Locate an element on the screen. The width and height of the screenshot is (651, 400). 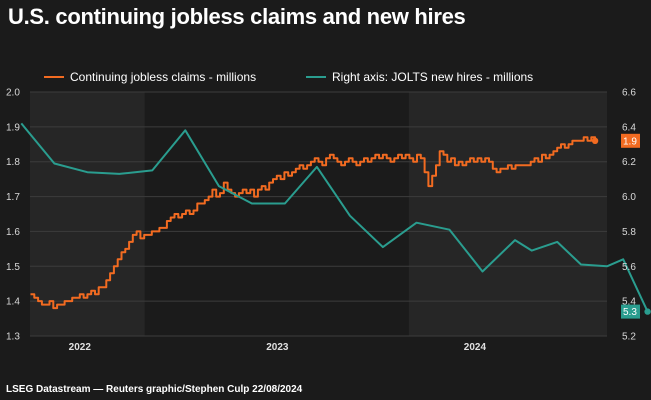
y-right-tick-label: 6.2 is located at coordinates (629, 162).